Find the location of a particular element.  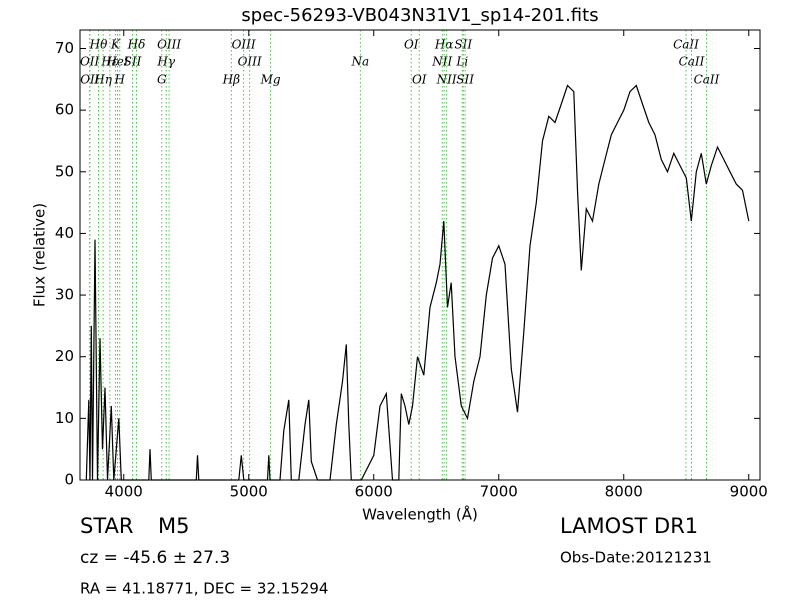

x-tick-label: 9000 is located at coordinates (749, 492).